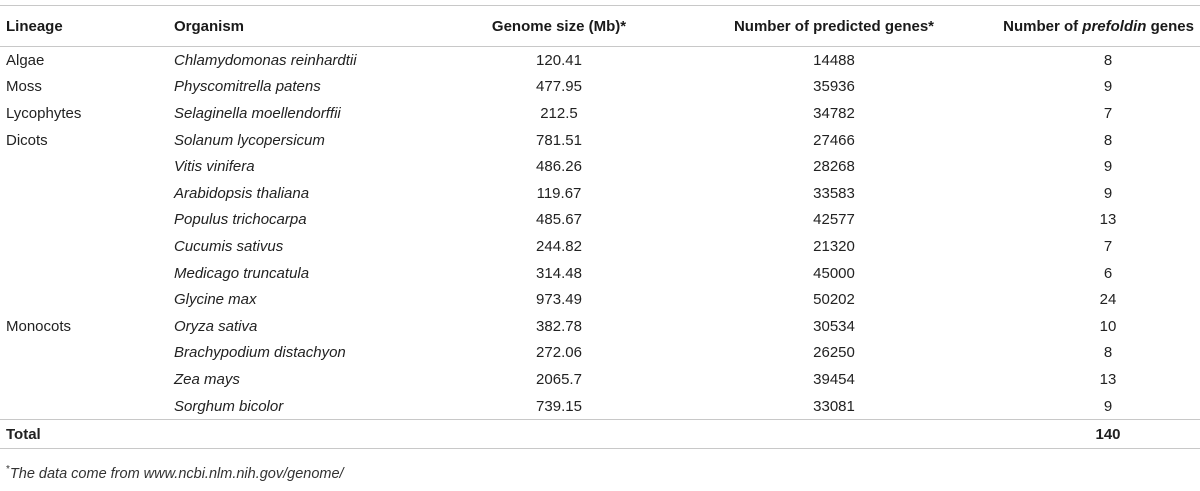  I want to click on table-row: Glycine max 973.49 50202 24, so click(600, 299).